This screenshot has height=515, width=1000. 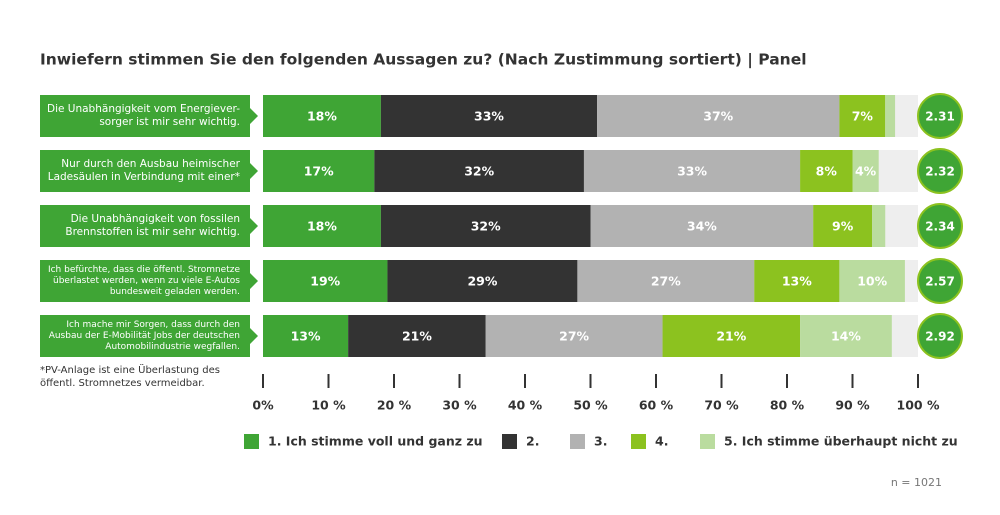 I want to click on value-label: 10%, so click(x=872, y=281).